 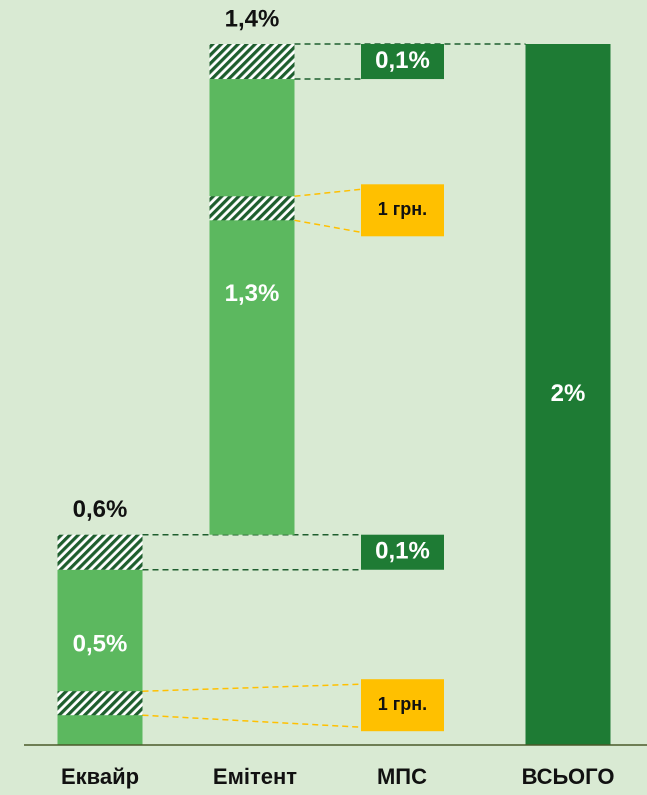 What do you see at coordinates (100, 509) in the screenshot?
I see `total-label: 0,6%` at bounding box center [100, 509].